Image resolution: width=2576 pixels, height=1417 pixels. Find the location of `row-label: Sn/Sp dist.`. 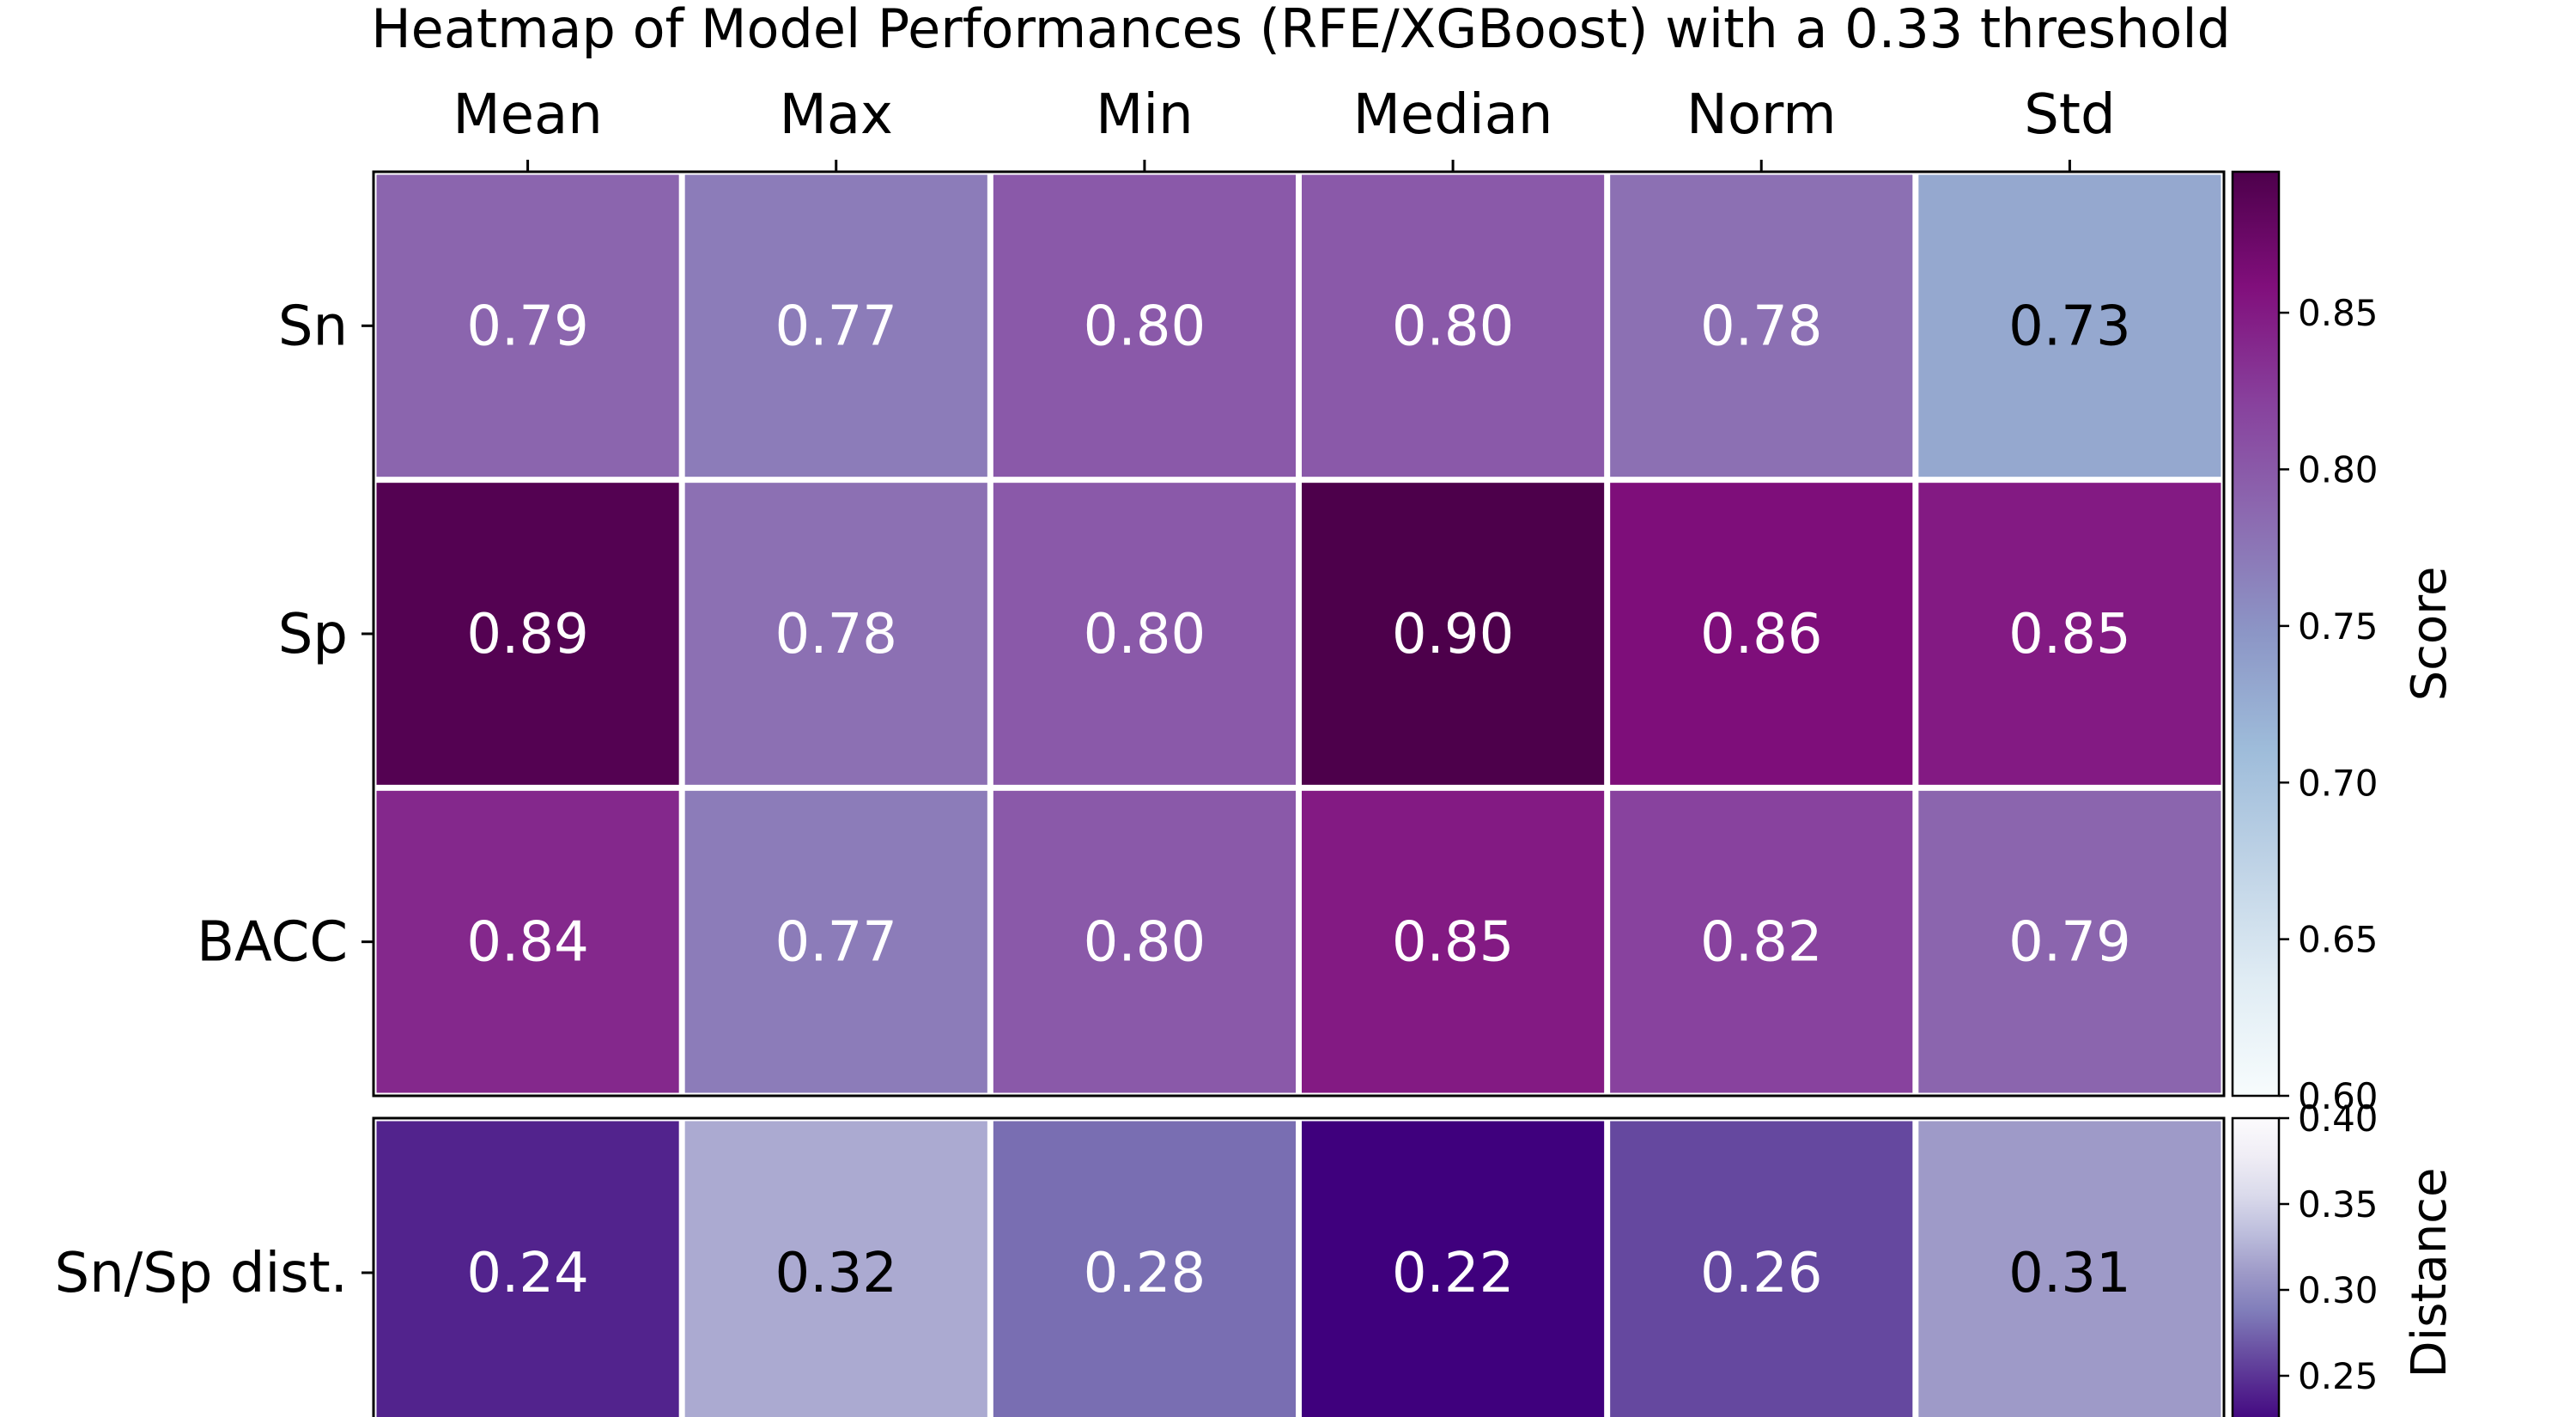

row-label: Sn/Sp dist. is located at coordinates (201, 1273).